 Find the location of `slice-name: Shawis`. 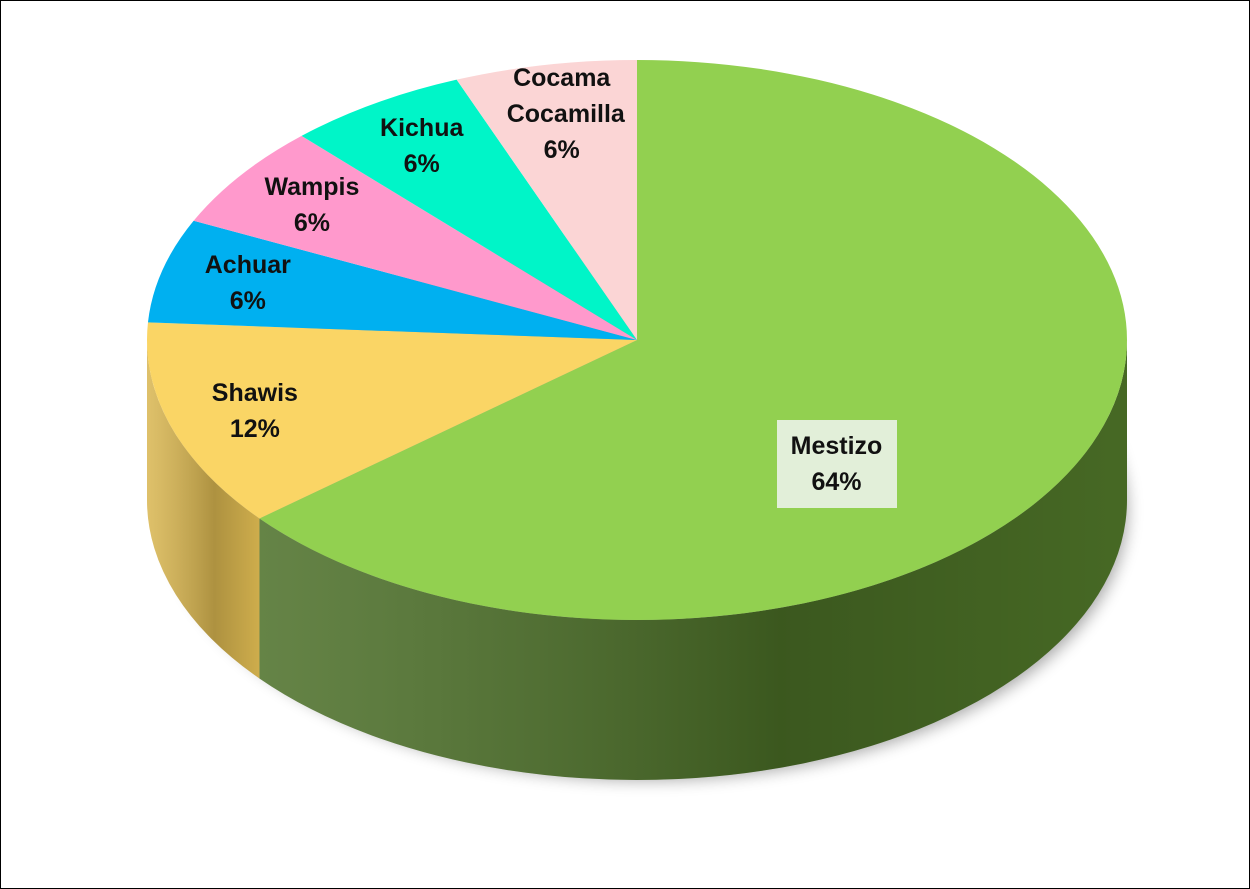

slice-name: Shawis is located at coordinates (254, 392).